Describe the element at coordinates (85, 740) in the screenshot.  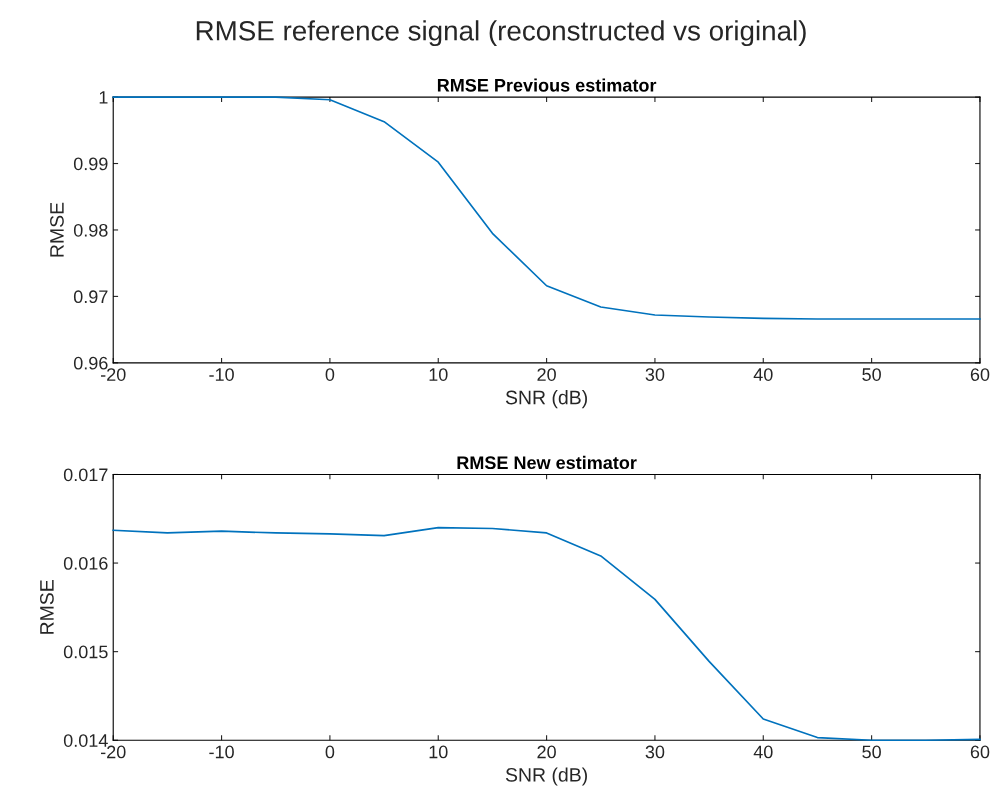
I see `y-tick-label: 0.014` at that location.